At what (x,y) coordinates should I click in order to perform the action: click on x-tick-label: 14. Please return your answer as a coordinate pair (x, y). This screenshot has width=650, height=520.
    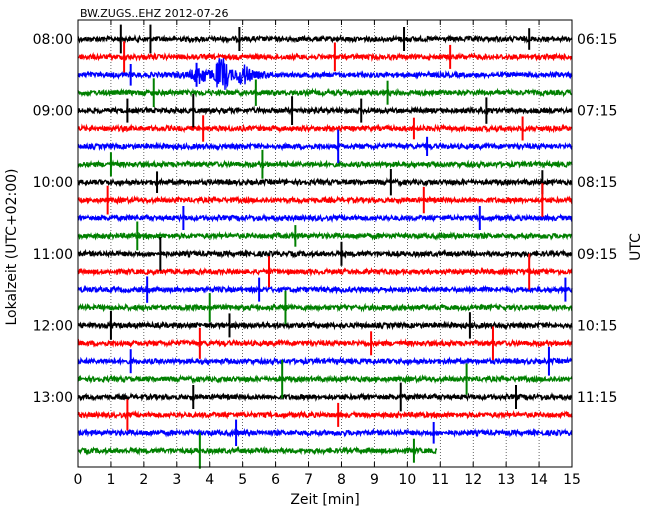
    Looking at the image, I should click on (539, 480).